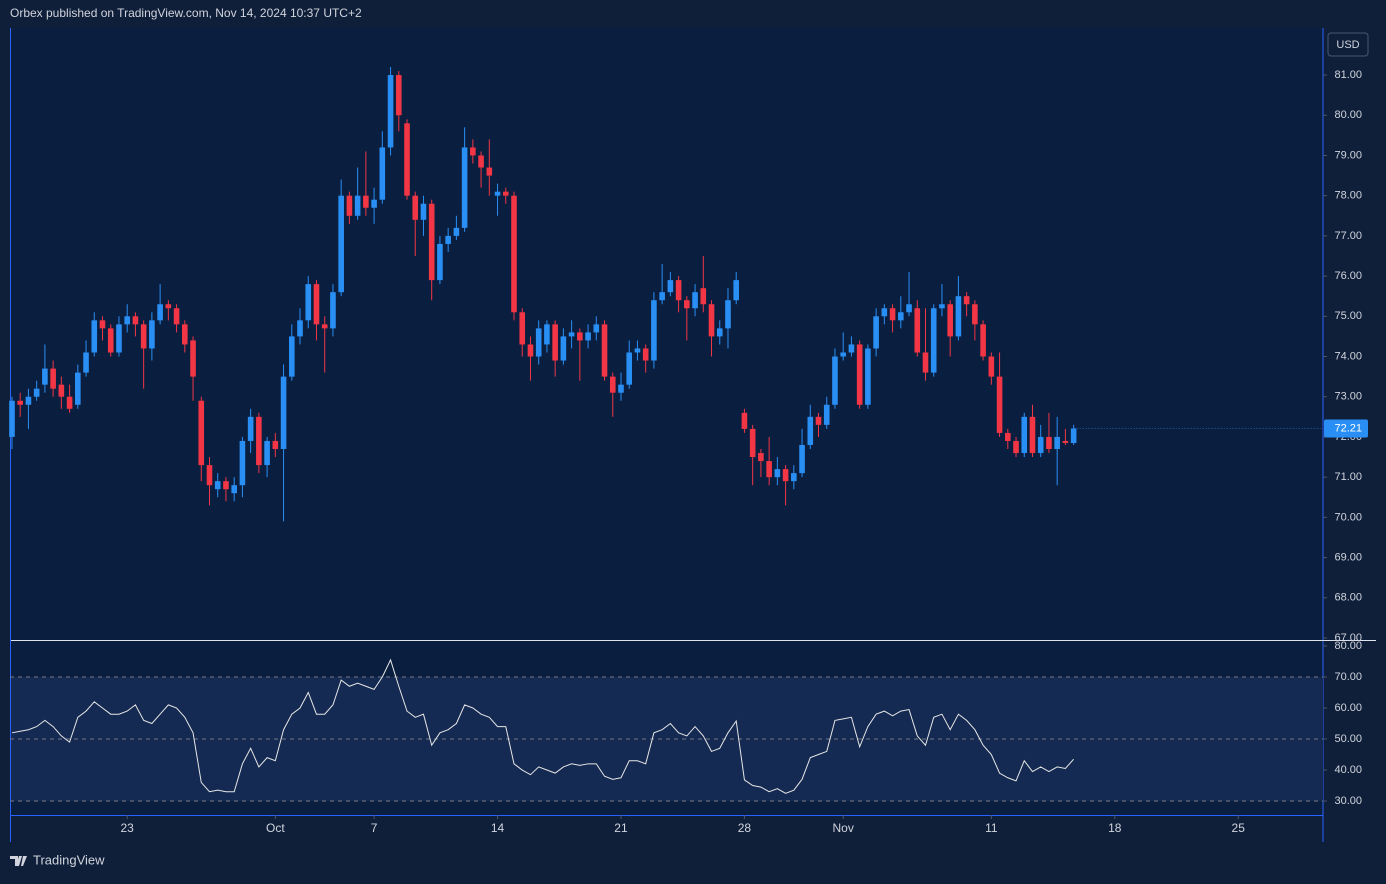 The width and height of the screenshot is (1386, 884). Describe the element at coordinates (1348, 276) in the screenshot. I see `y-tick-label: 76.00` at that location.